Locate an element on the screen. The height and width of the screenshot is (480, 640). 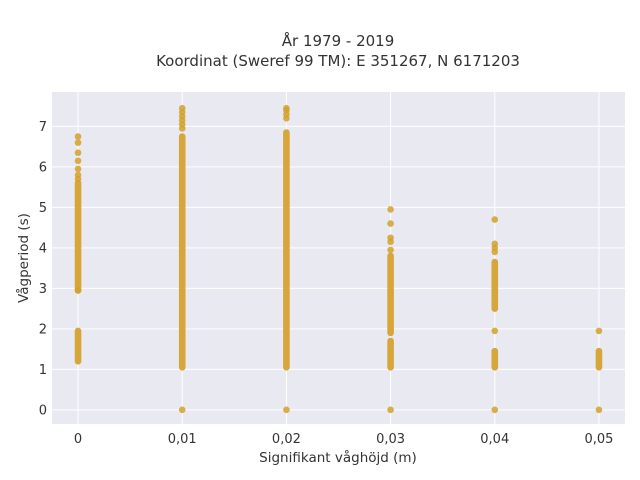
y-tick-label: 4 is located at coordinates (43, 248).